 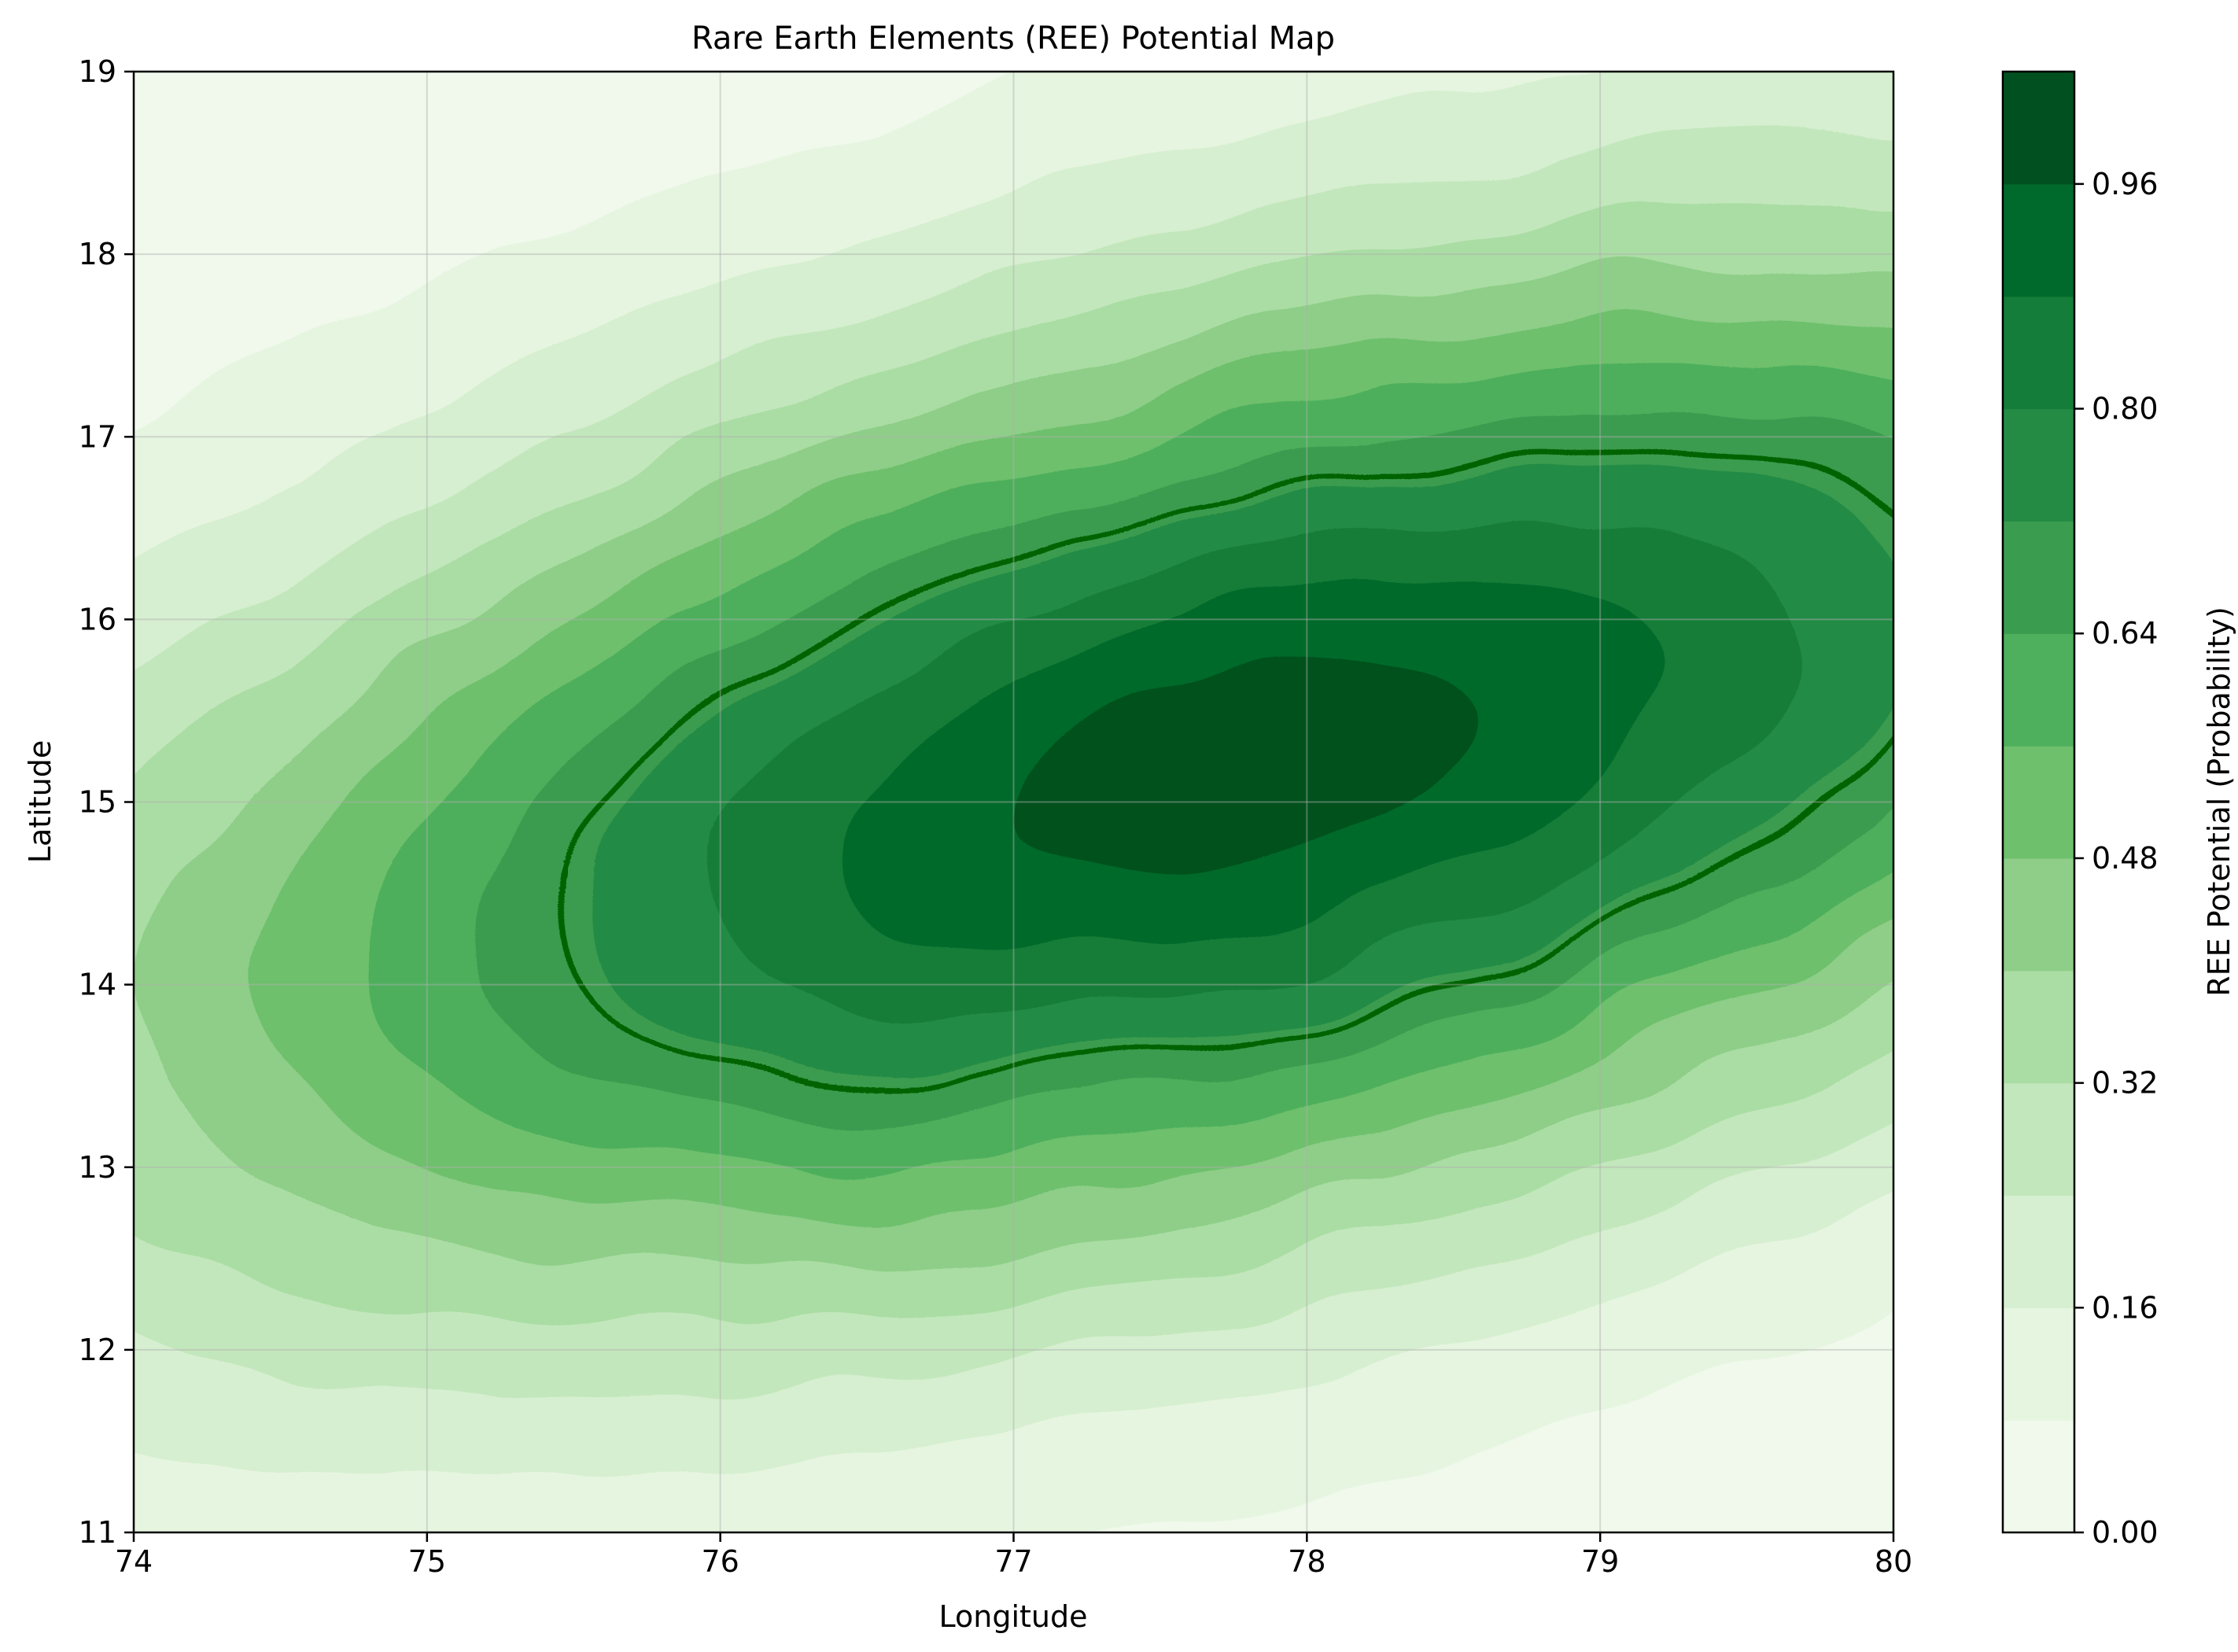 What do you see at coordinates (1013, 1561) in the screenshot?
I see `x-tick-label: 77` at bounding box center [1013, 1561].